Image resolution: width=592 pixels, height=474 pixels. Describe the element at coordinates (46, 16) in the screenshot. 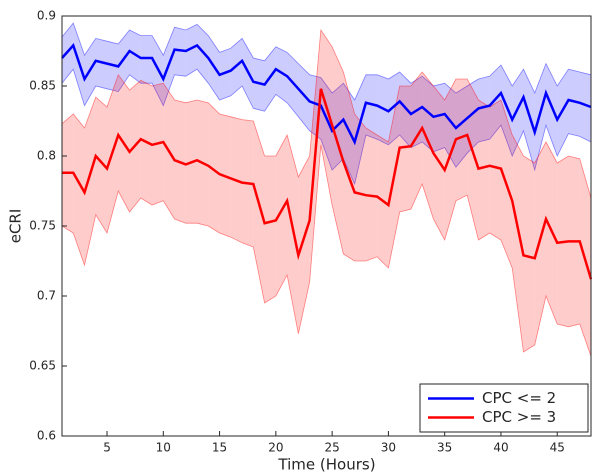

I see `y-tick-label: 0.9` at that location.